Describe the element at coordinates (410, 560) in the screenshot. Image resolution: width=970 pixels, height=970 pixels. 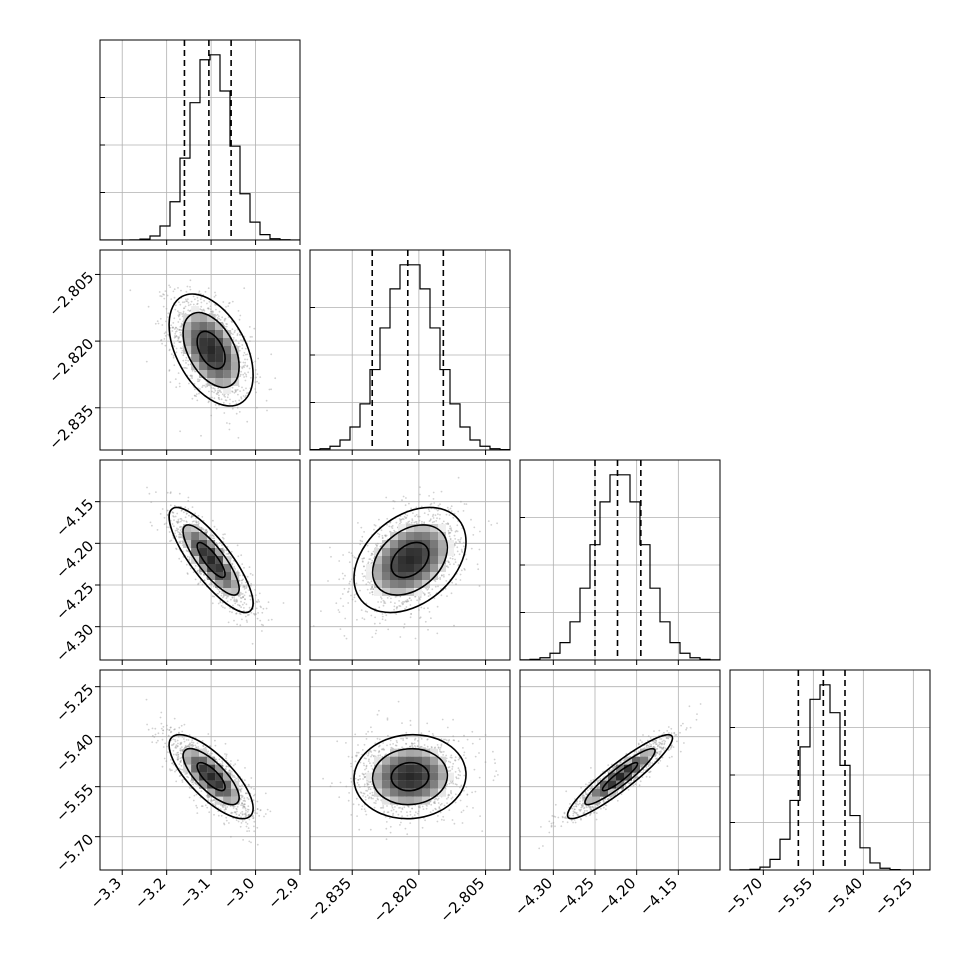
I see `panel-frame` at that location.